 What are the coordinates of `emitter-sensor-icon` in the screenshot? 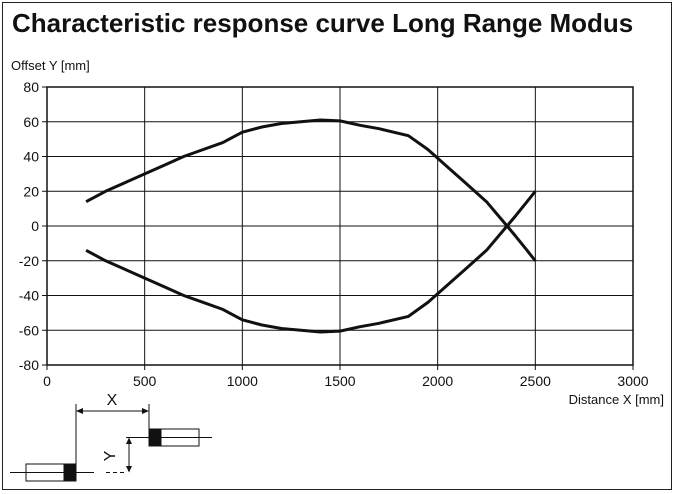 It's located at (52, 472).